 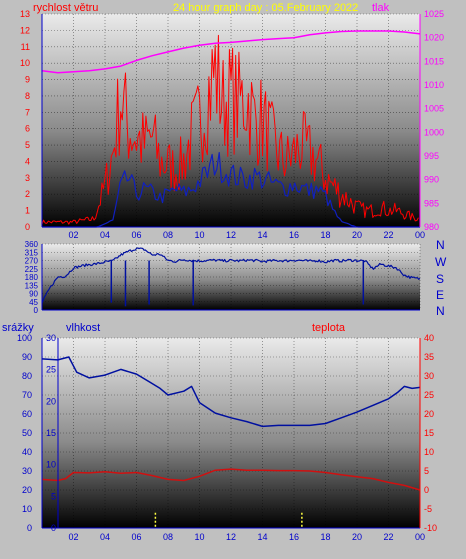 I want to click on humidity-y-tick: 10, so click(x=51, y=465).